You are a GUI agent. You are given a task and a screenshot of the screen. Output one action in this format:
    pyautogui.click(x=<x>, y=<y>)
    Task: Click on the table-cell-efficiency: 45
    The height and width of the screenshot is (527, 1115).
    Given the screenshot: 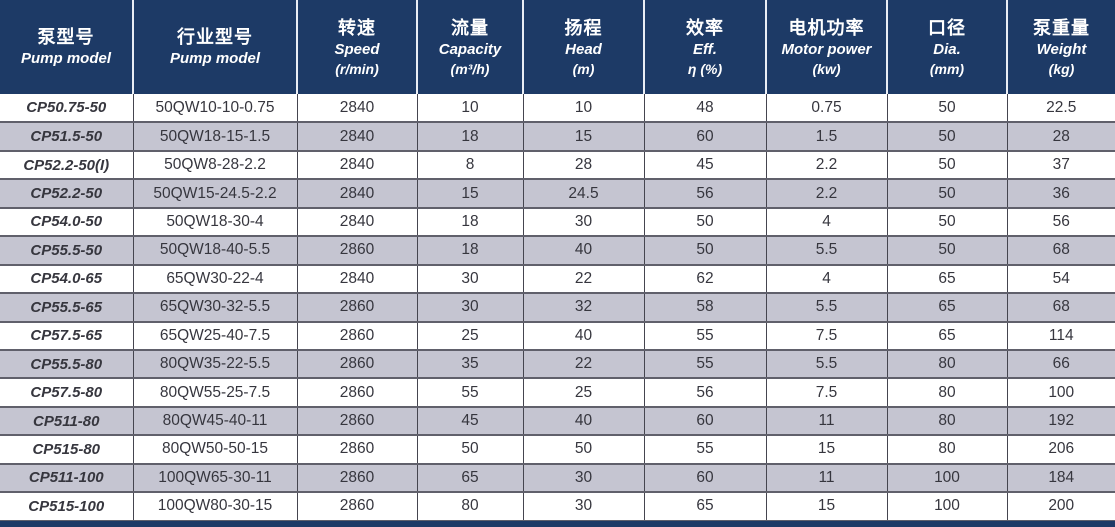 What is the action you would take?
    pyautogui.click(x=705, y=165)
    